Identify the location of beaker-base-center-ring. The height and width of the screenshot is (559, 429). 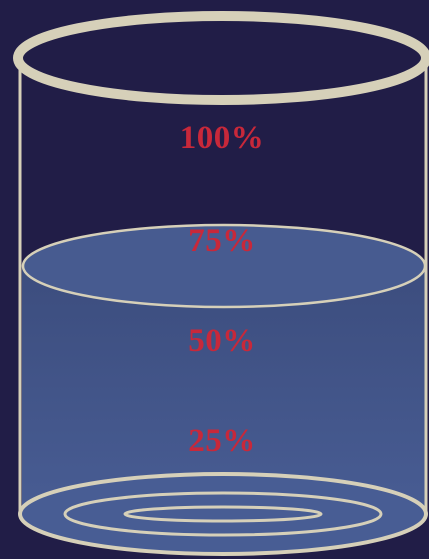
(223, 514).